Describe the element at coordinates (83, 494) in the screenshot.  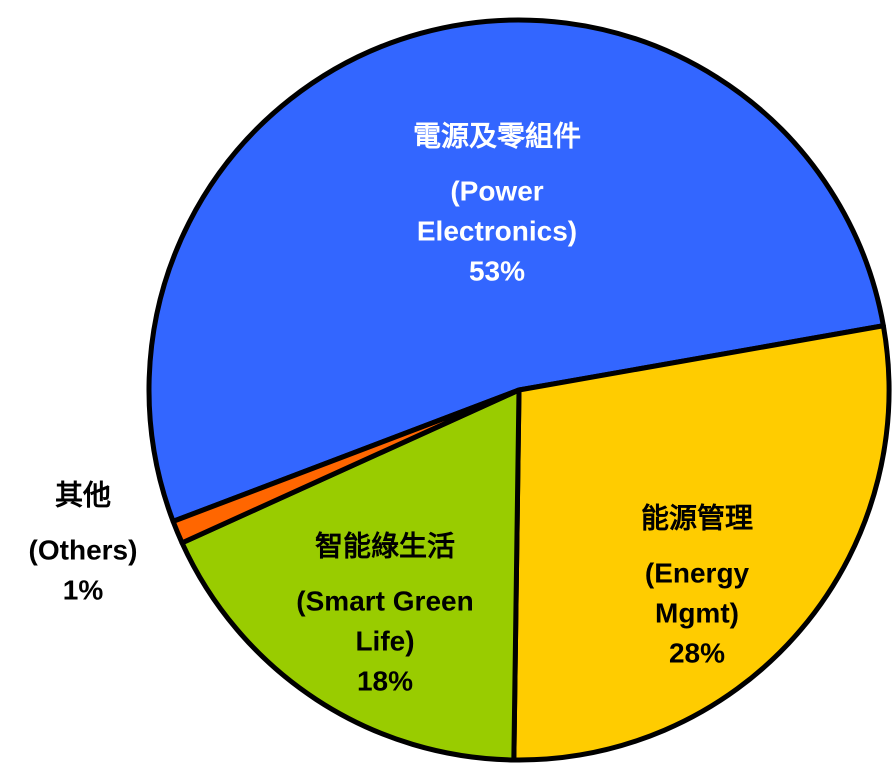
I see `slice-label: 其他` at that location.